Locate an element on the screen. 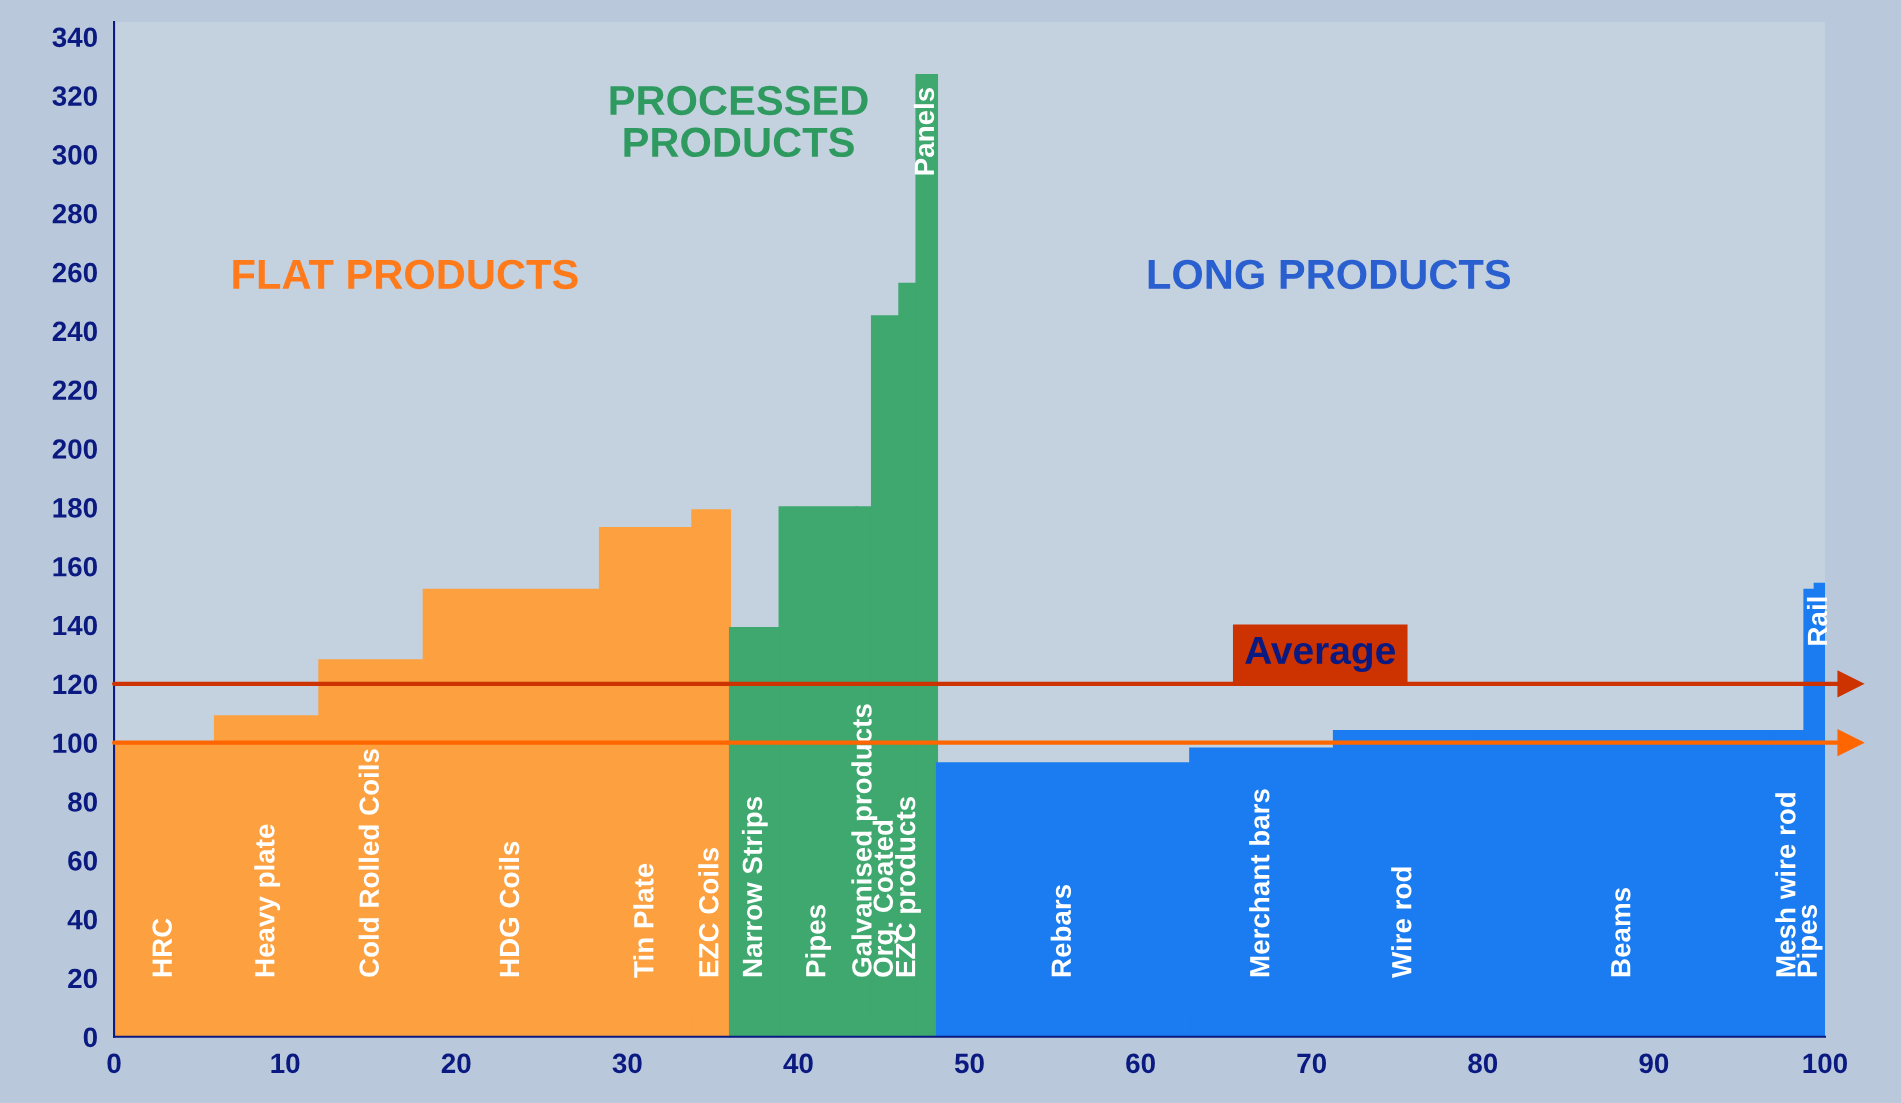  y-tick-label: 340 is located at coordinates (74, 37).